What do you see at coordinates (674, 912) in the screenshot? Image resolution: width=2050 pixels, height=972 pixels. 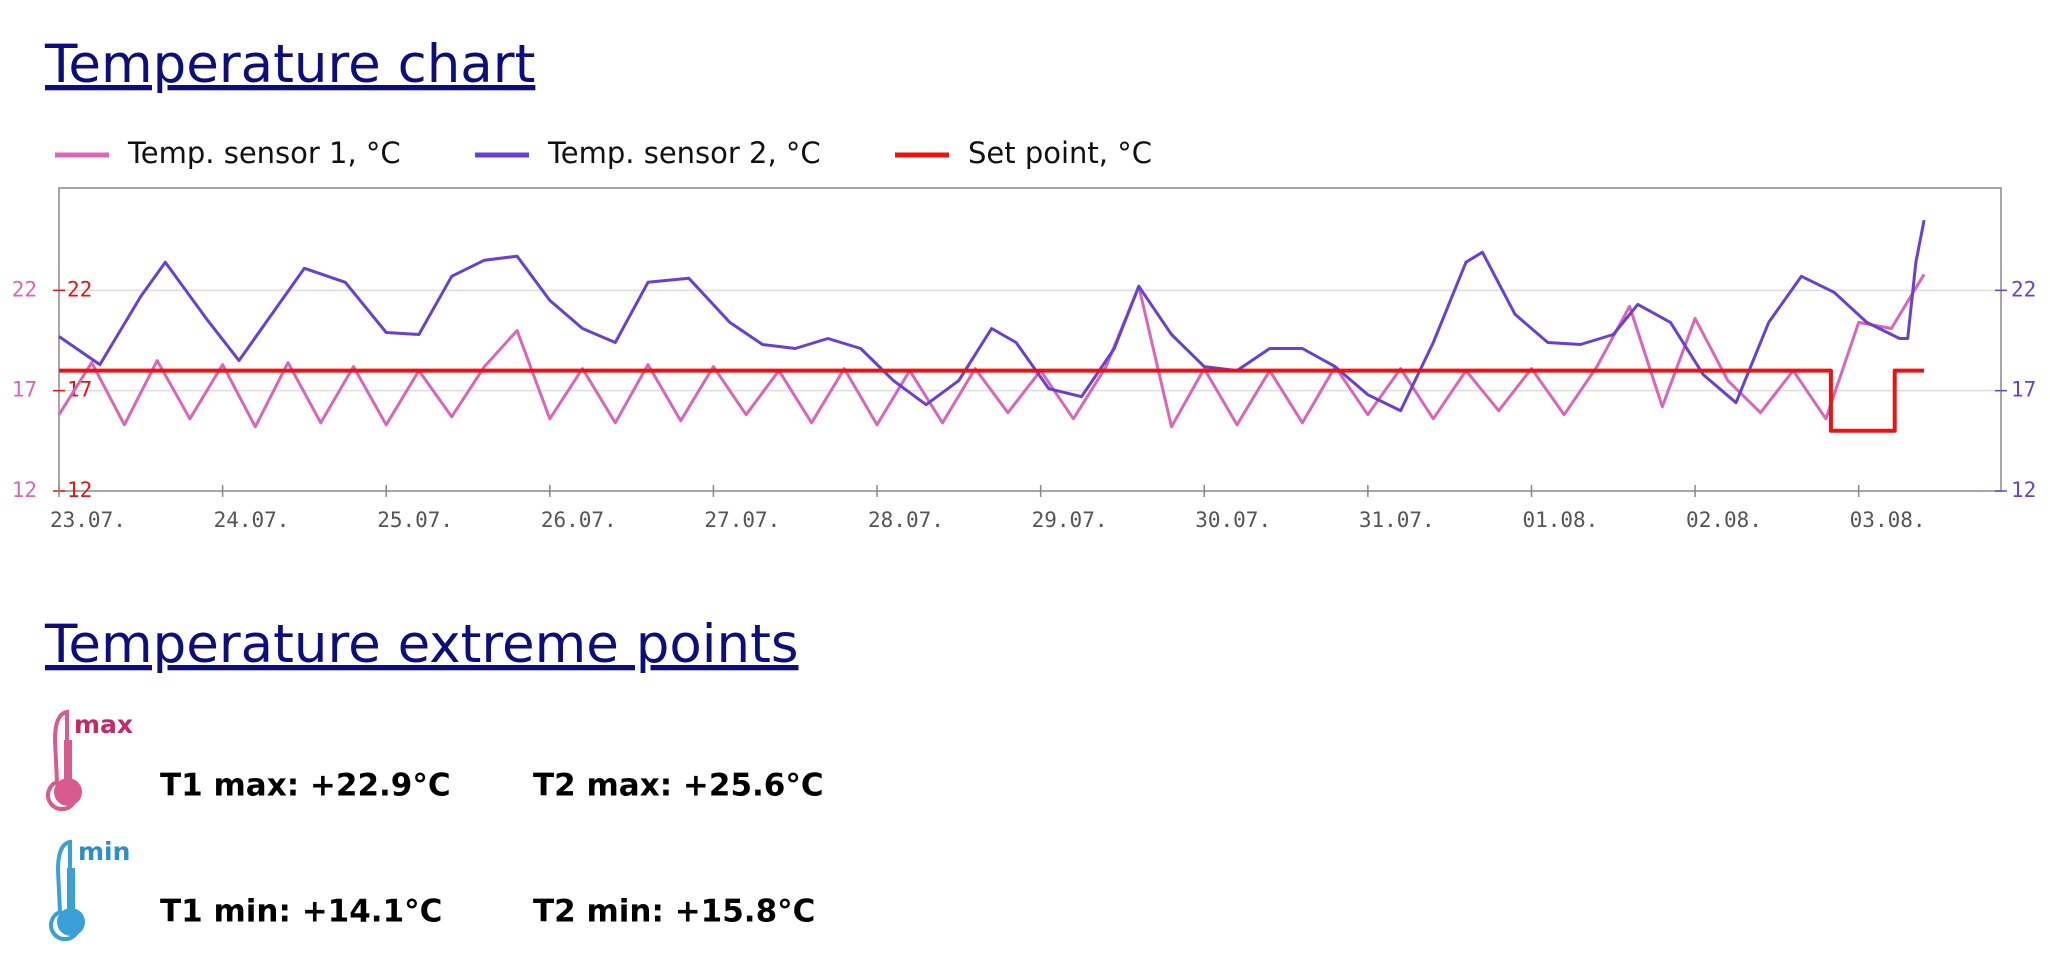 I see `extreme-value: T2 min: +15.8°C` at bounding box center [674, 912].